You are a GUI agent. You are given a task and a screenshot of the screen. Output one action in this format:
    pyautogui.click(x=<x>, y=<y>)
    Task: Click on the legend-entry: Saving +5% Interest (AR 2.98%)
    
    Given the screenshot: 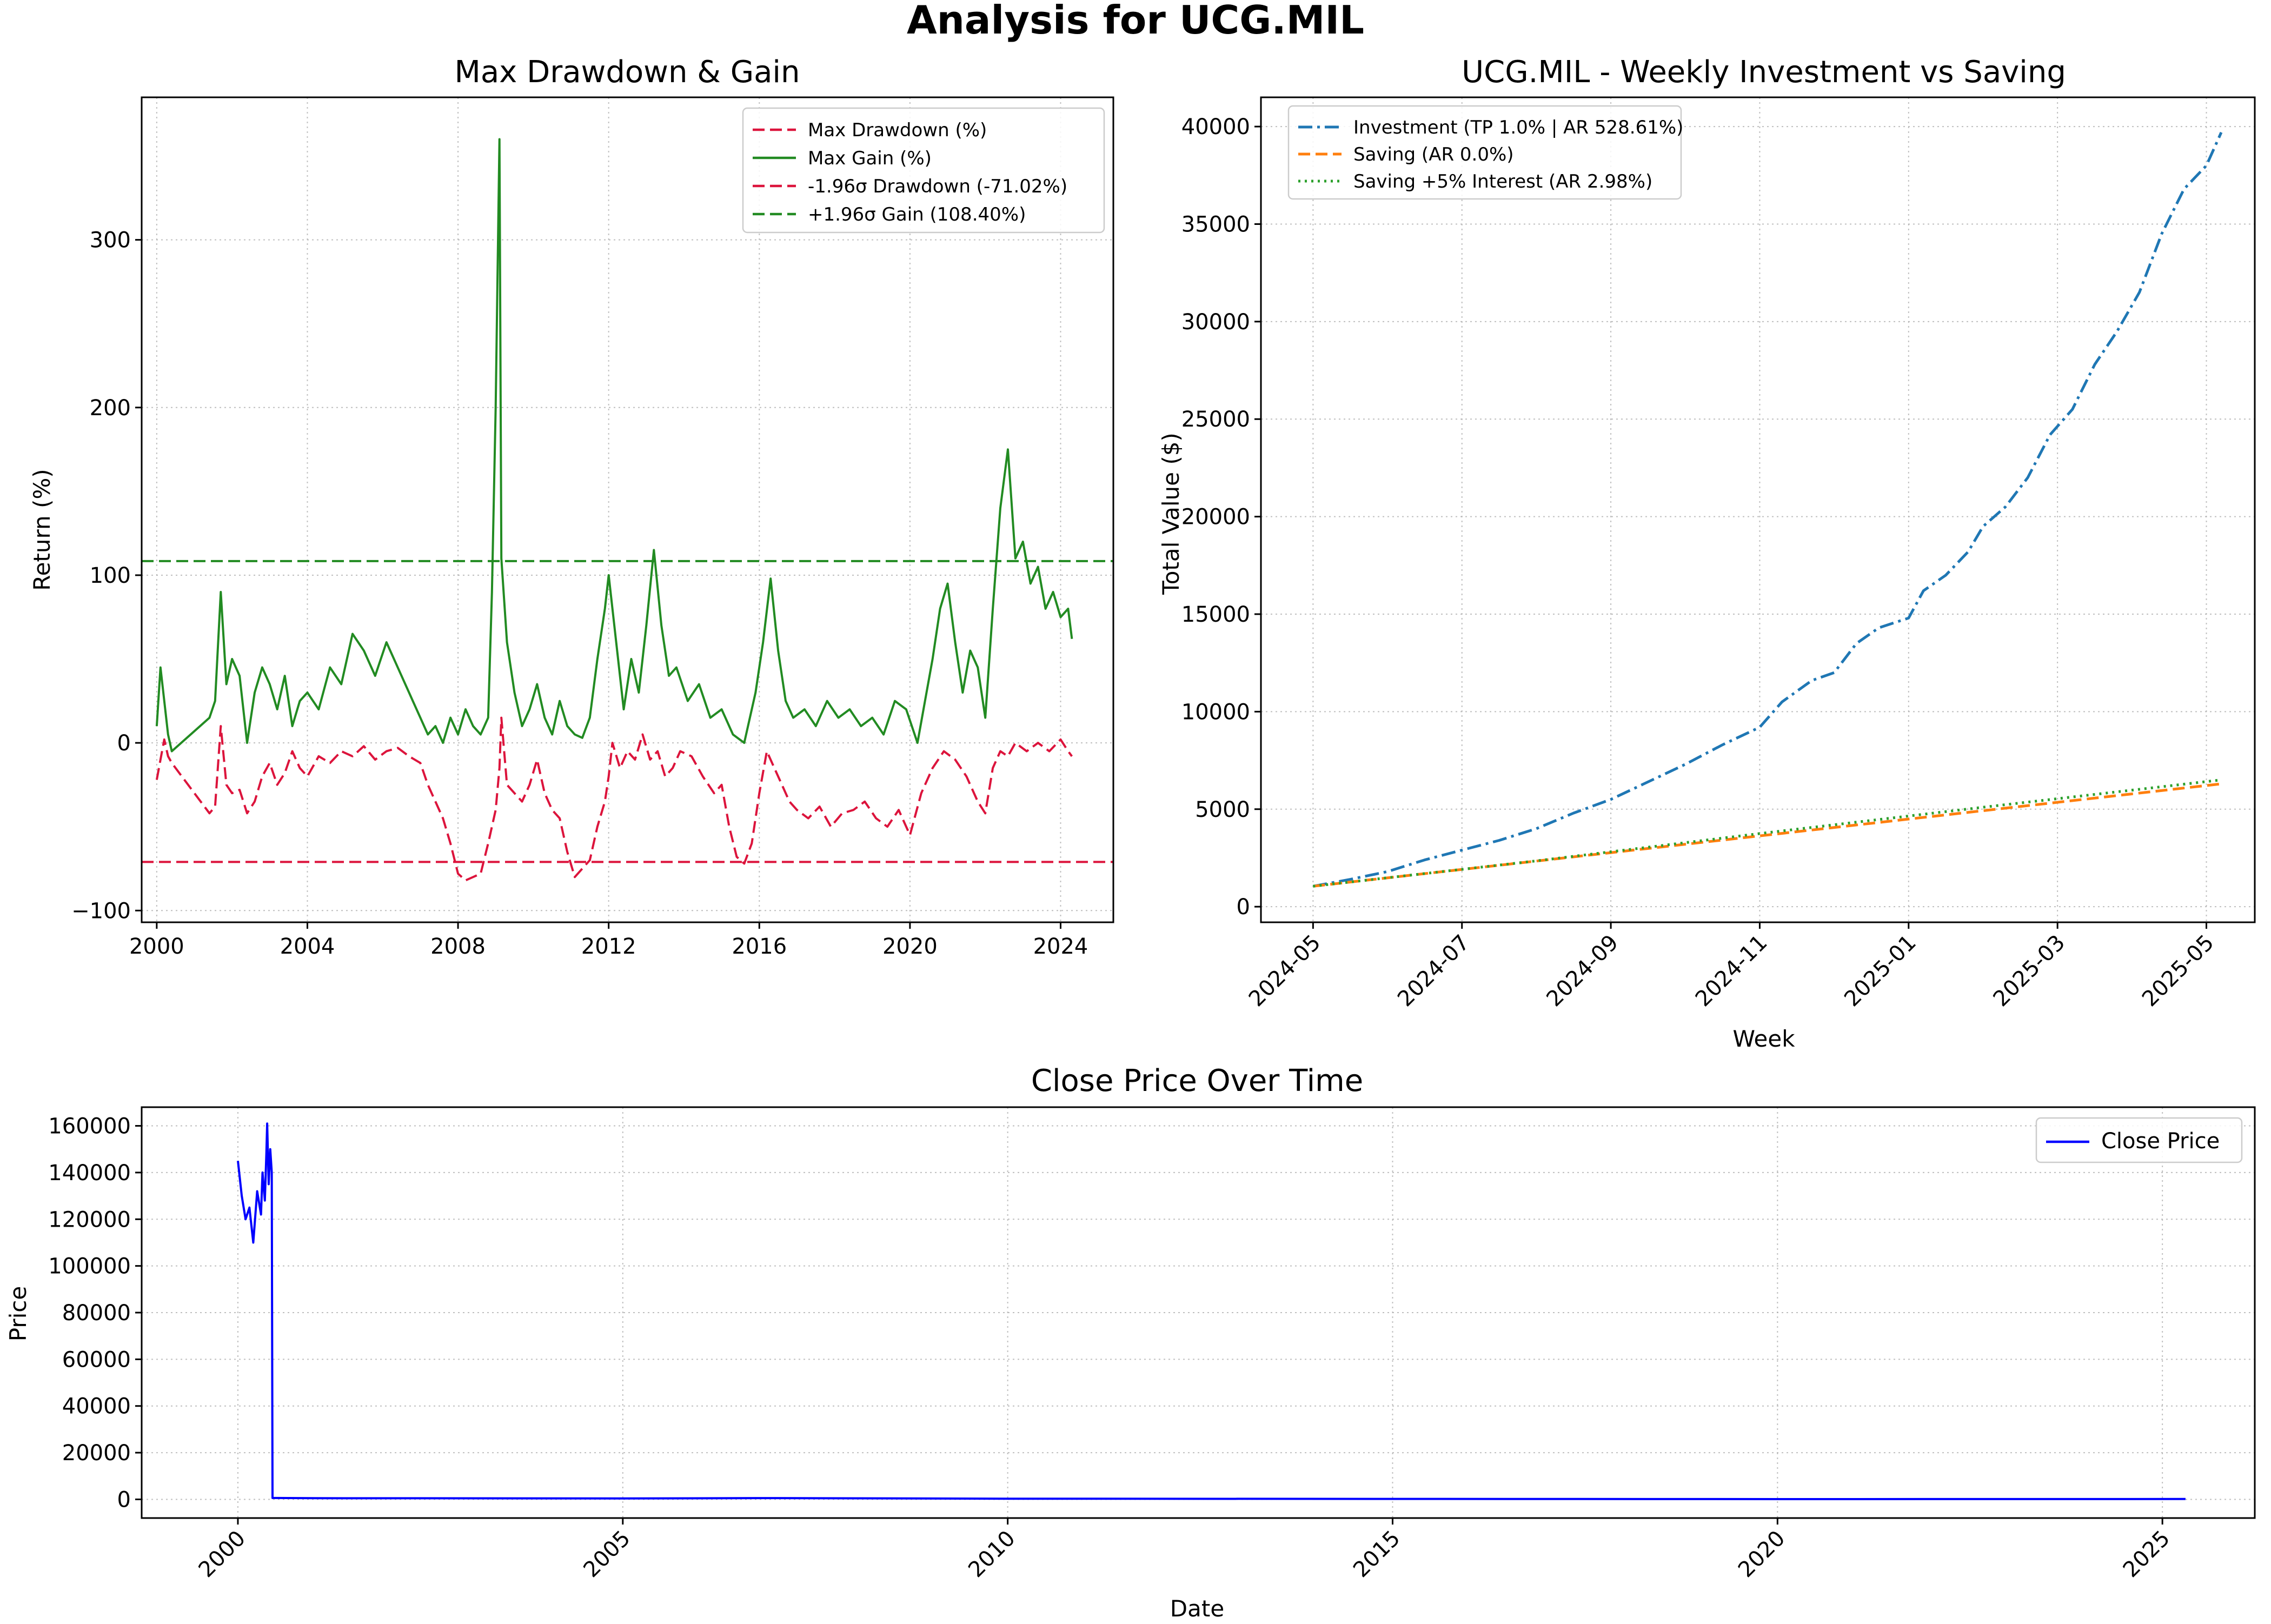 What is the action you would take?
    pyautogui.click(x=1502, y=181)
    